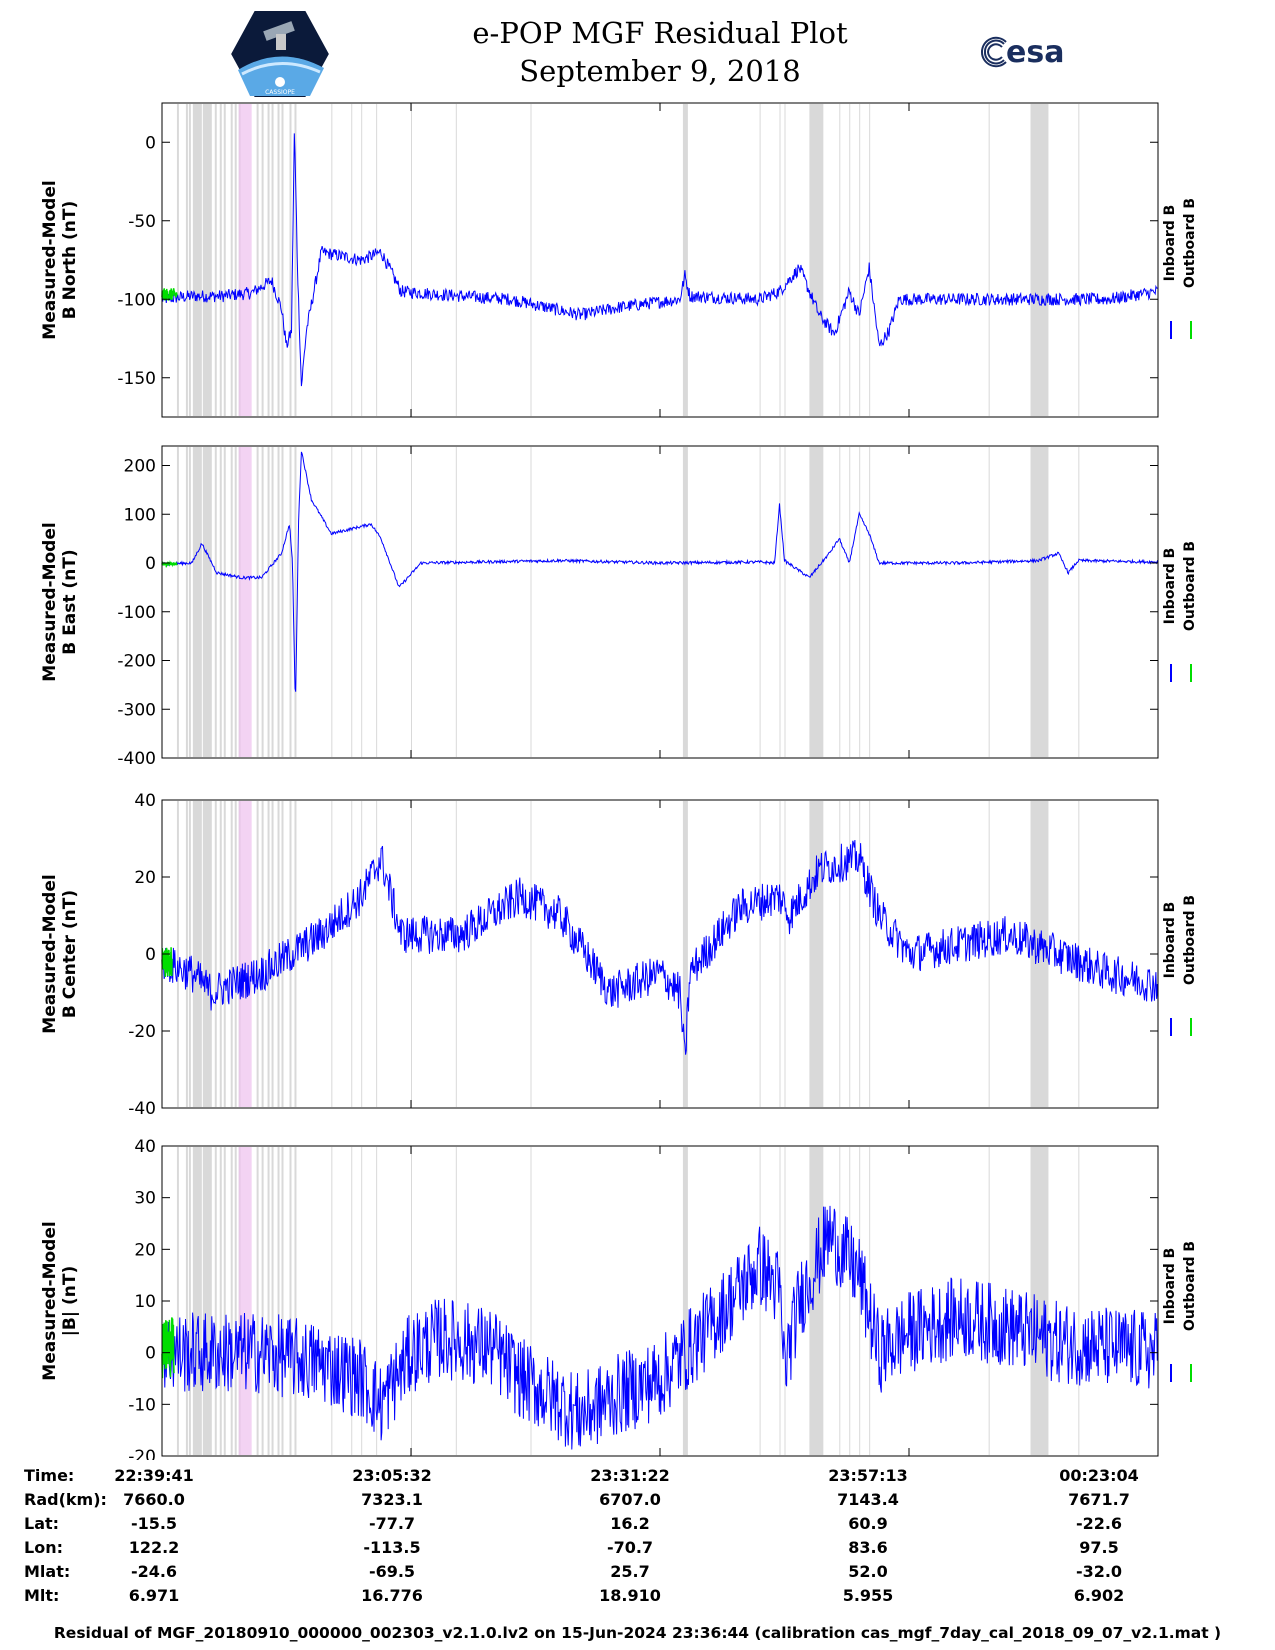 This screenshot has height=1650, width=1275. I want to click on y-tick-label: -20, so click(142, 1453).